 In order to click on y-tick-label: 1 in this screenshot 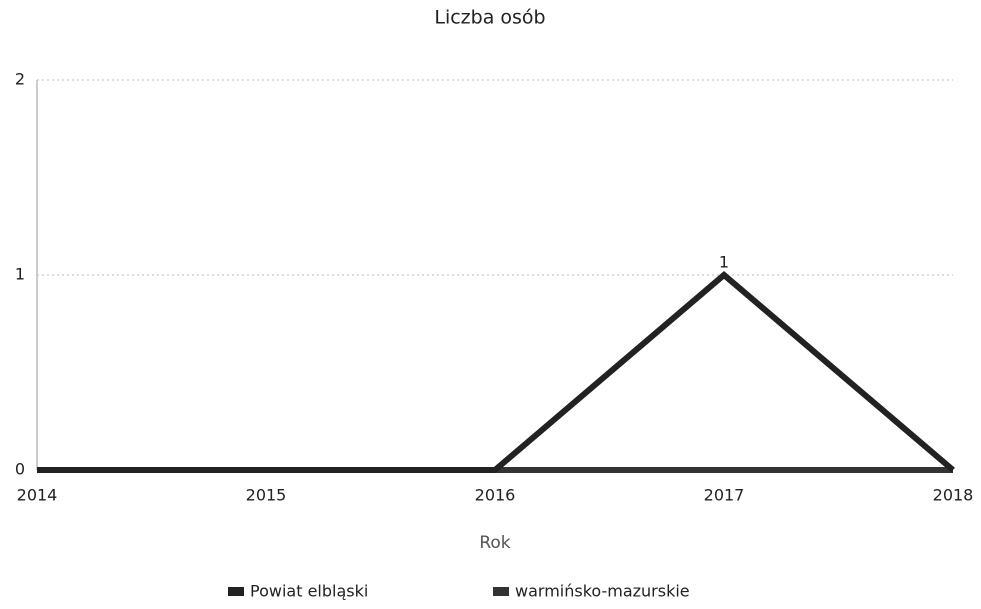, I will do `click(20, 274)`.